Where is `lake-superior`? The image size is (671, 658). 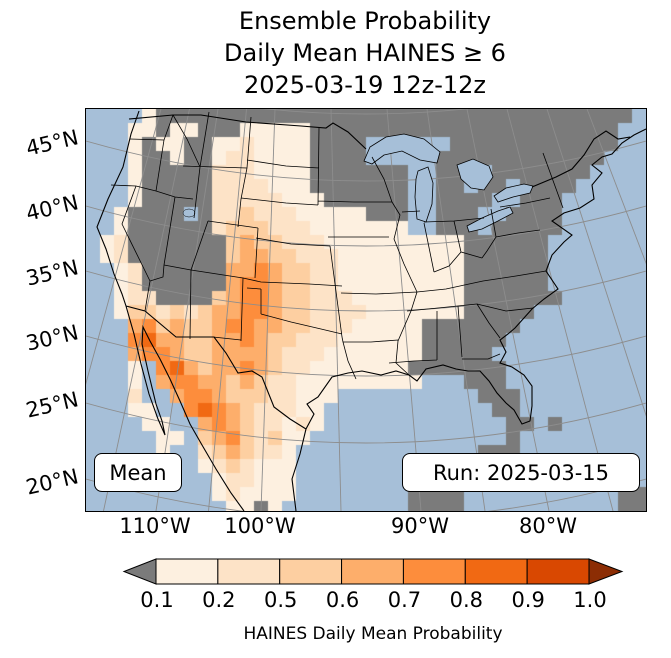
lake-superior is located at coordinates (402, 149).